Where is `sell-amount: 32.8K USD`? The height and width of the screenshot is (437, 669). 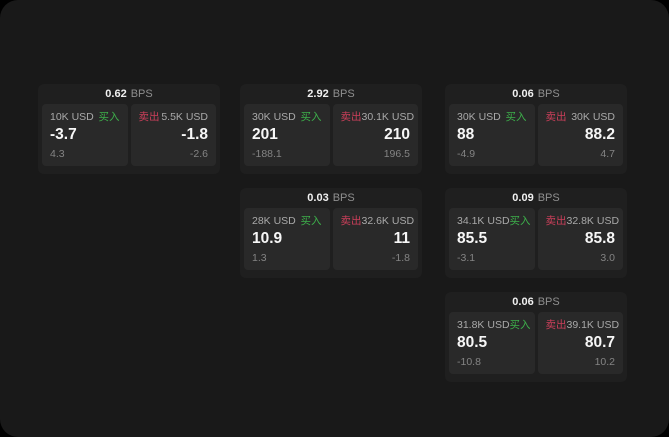 sell-amount: 32.8K USD is located at coordinates (593, 221).